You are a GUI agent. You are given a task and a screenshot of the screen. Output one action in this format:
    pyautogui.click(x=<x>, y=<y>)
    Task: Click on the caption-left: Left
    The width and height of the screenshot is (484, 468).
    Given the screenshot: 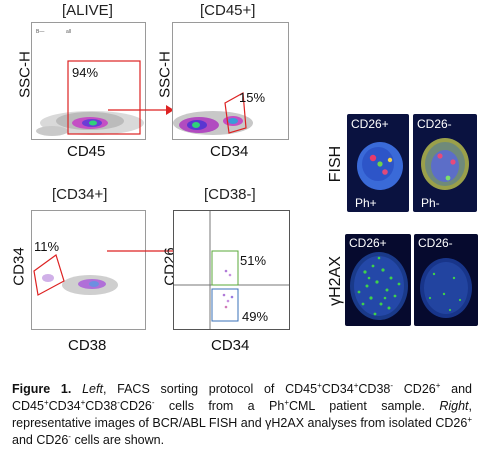 What is the action you would take?
    pyautogui.click(x=92, y=389)
    